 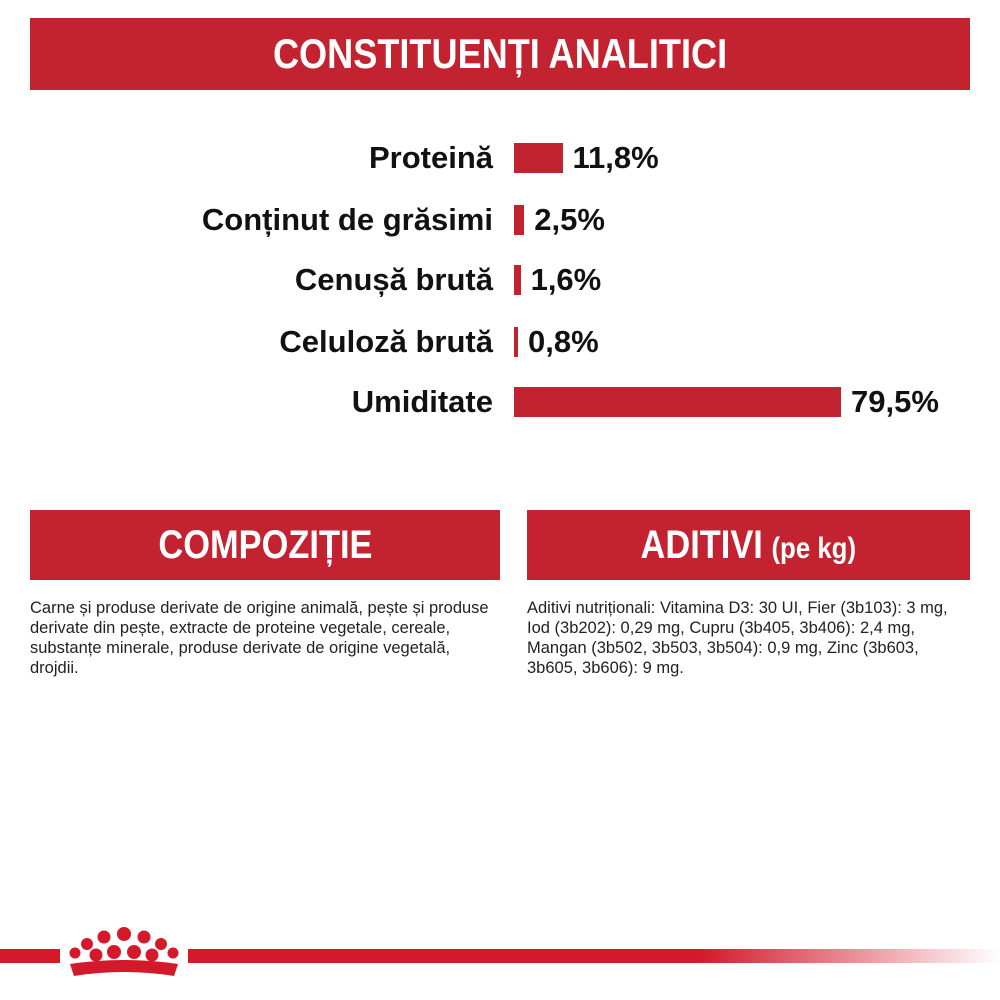 I want to click on category-label: Conținut de grăsimi, so click(x=347, y=219).